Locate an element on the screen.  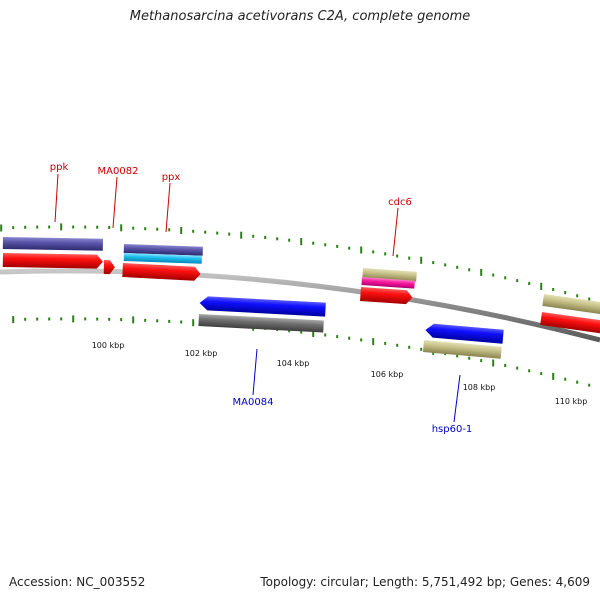
scale-label: 104 kbp is located at coordinates (293, 363).